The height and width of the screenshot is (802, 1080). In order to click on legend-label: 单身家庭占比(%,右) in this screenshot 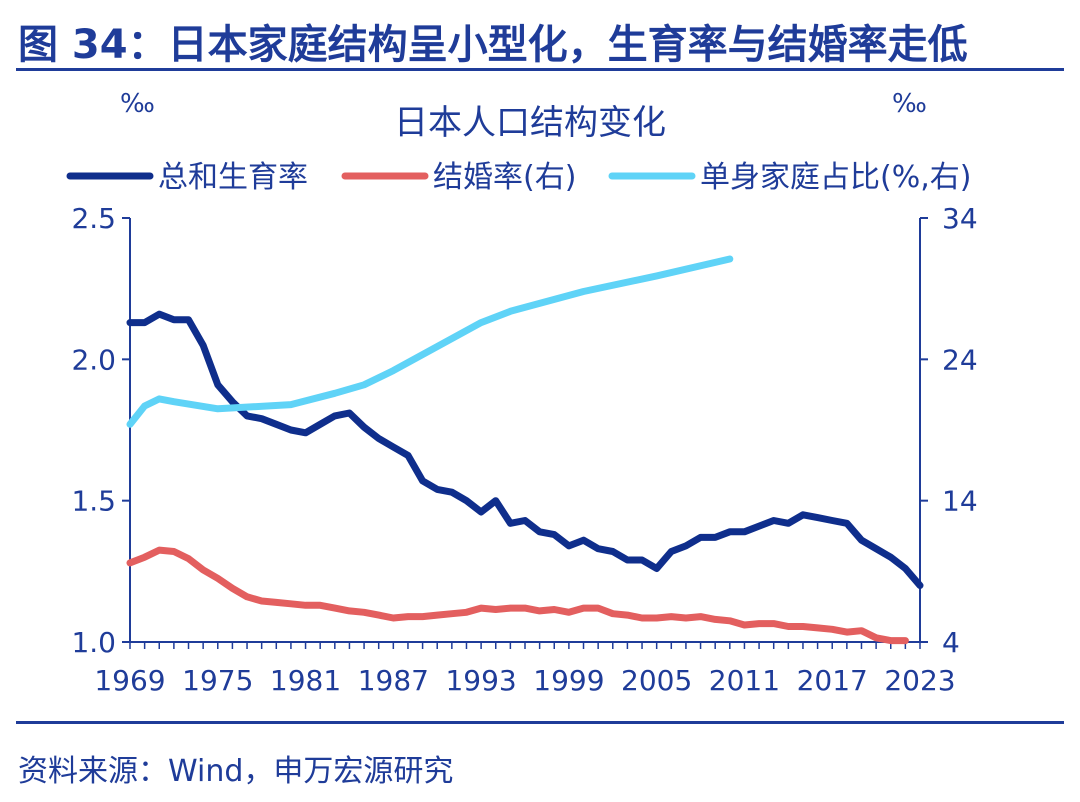, I will do `click(835, 177)`.